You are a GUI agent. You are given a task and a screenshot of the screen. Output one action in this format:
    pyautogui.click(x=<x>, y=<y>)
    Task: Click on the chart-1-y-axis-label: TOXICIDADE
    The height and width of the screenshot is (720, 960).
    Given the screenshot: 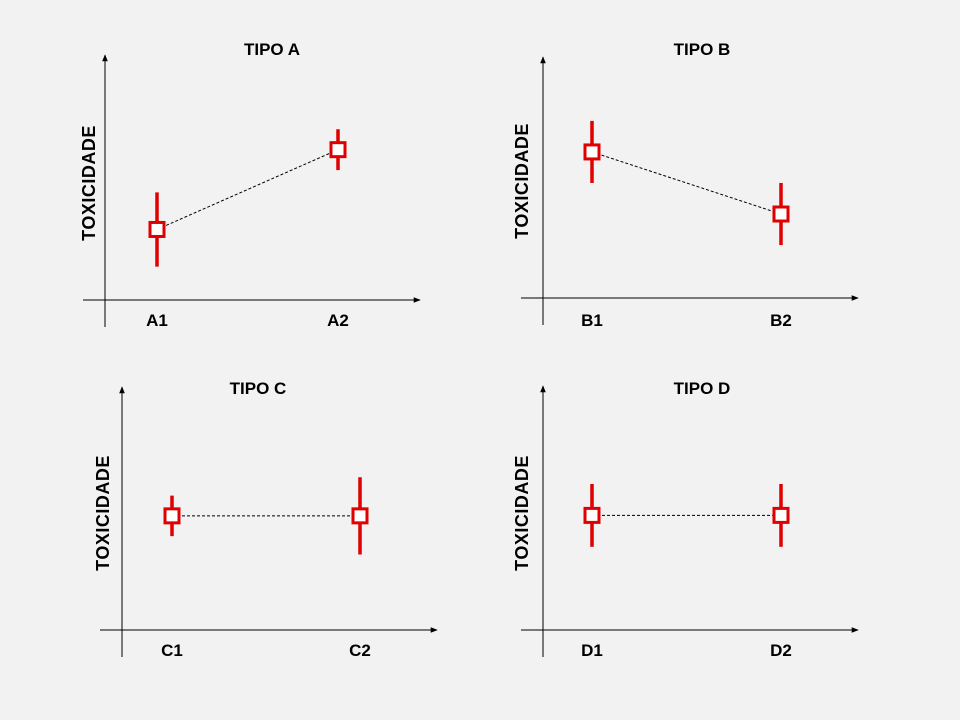 What is the action you would take?
    pyautogui.click(x=522, y=181)
    